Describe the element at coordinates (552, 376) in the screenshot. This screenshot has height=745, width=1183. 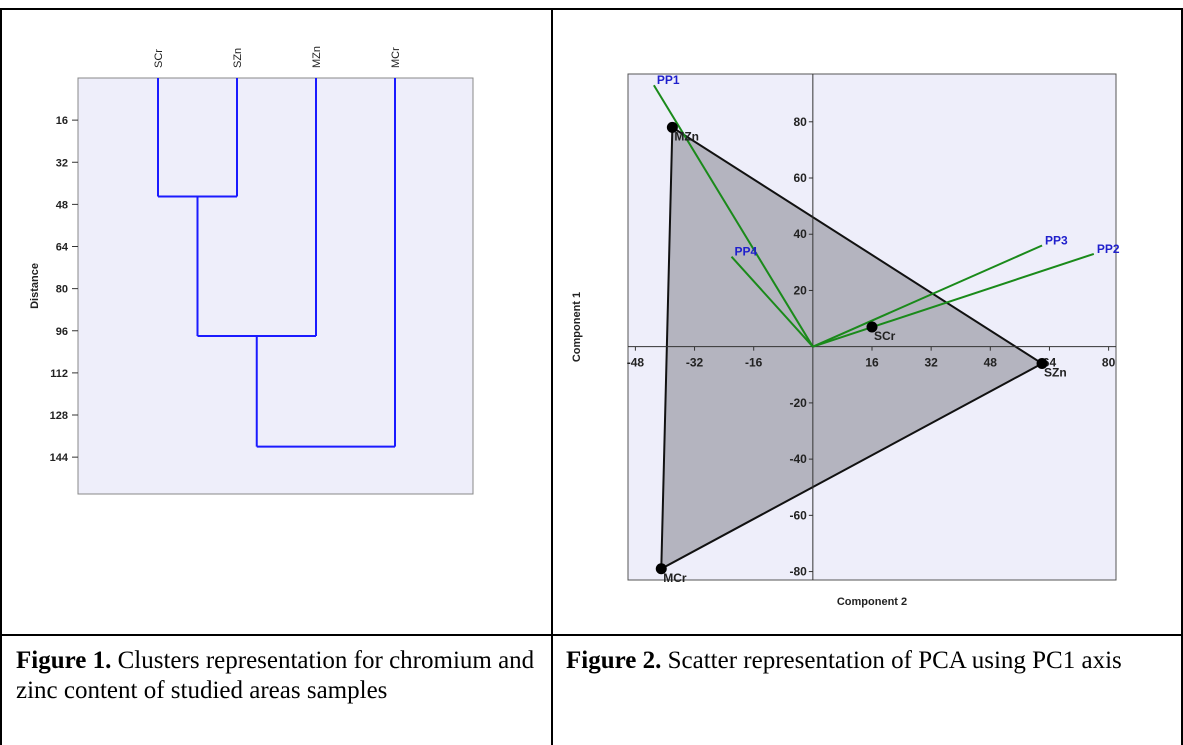
I see `table-border-middle` at that location.